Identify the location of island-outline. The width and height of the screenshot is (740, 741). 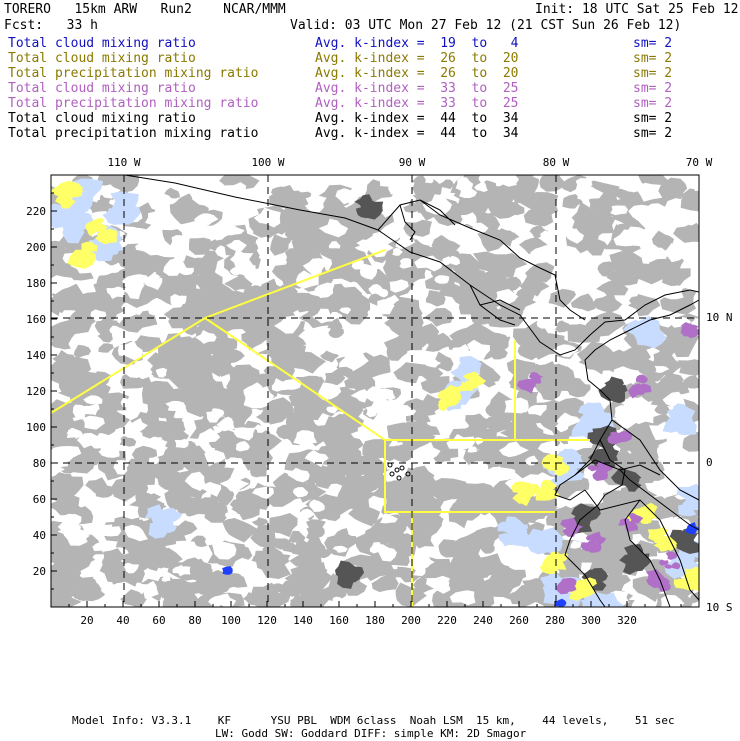
(402, 468).